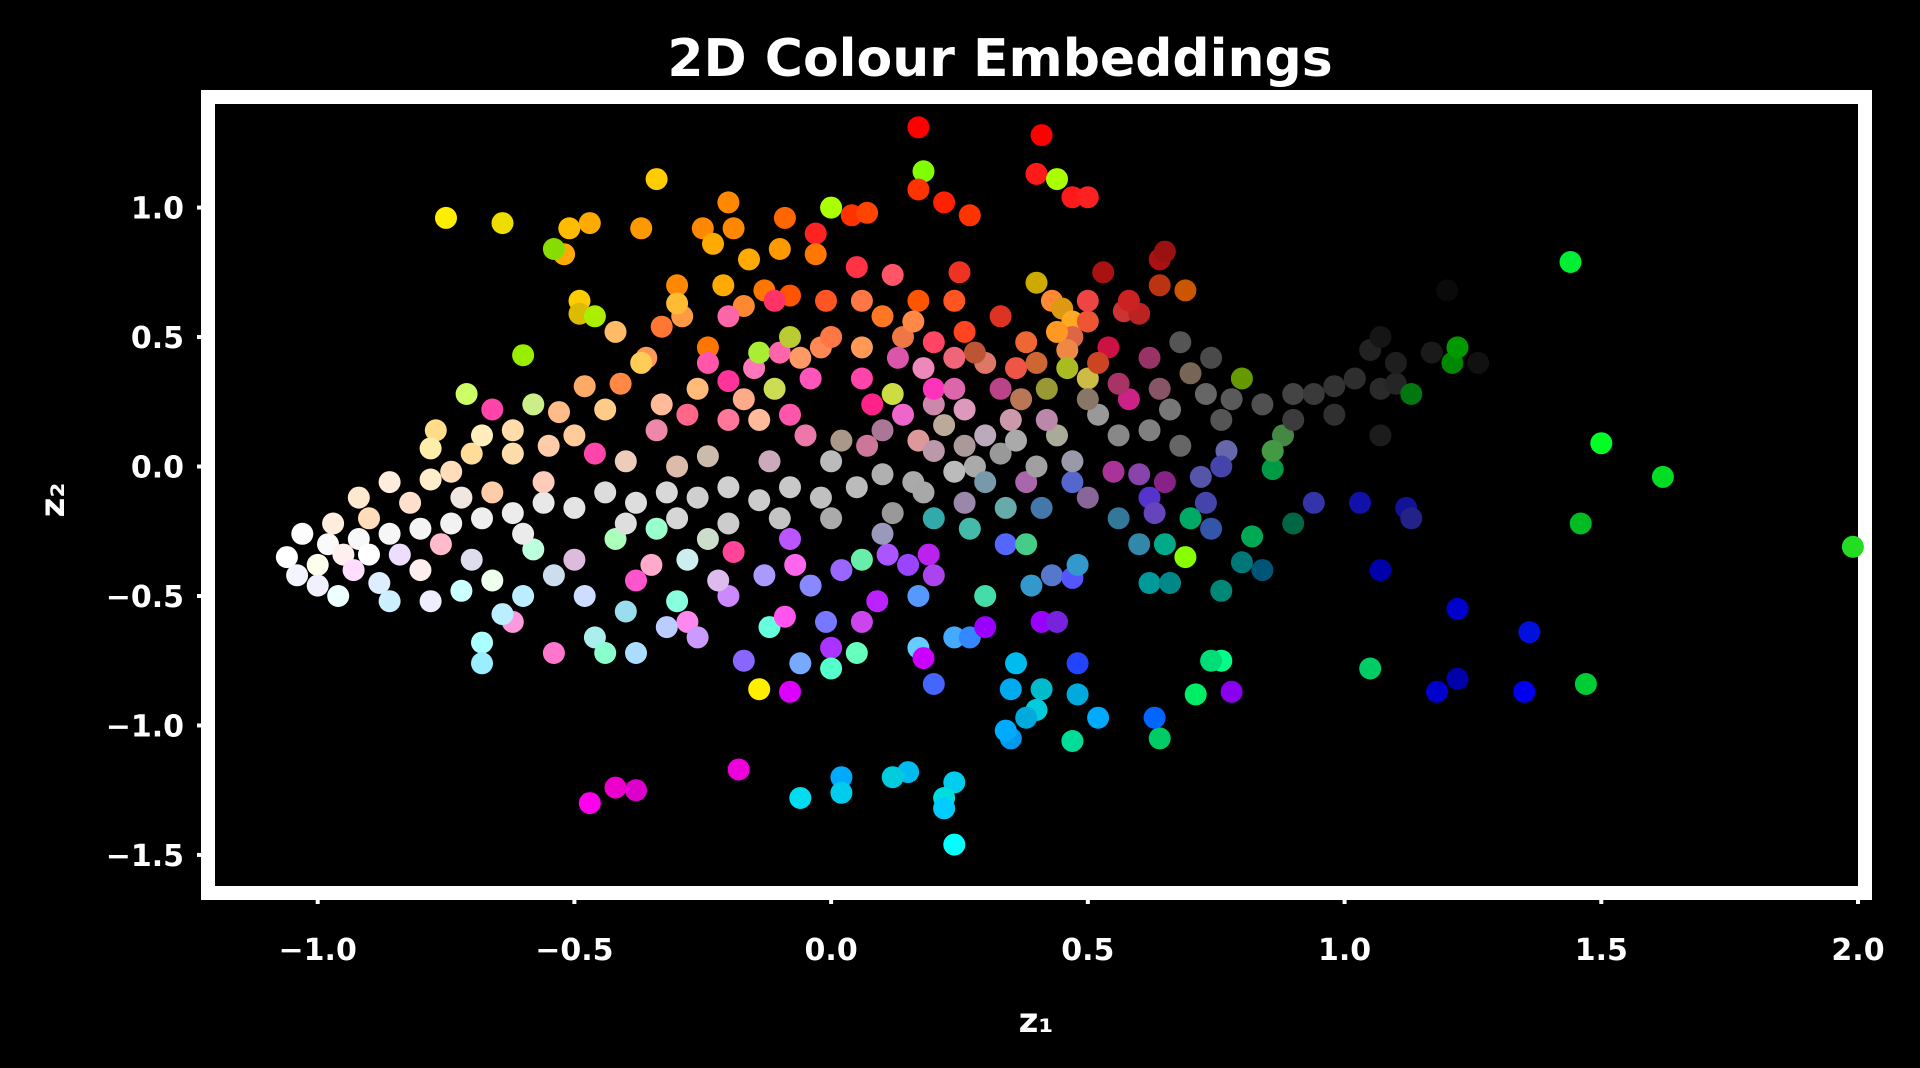  What do you see at coordinates (318, 950) in the screenshot?
I see `x-tick-label: −1.0` at bounding box center [318, 950].